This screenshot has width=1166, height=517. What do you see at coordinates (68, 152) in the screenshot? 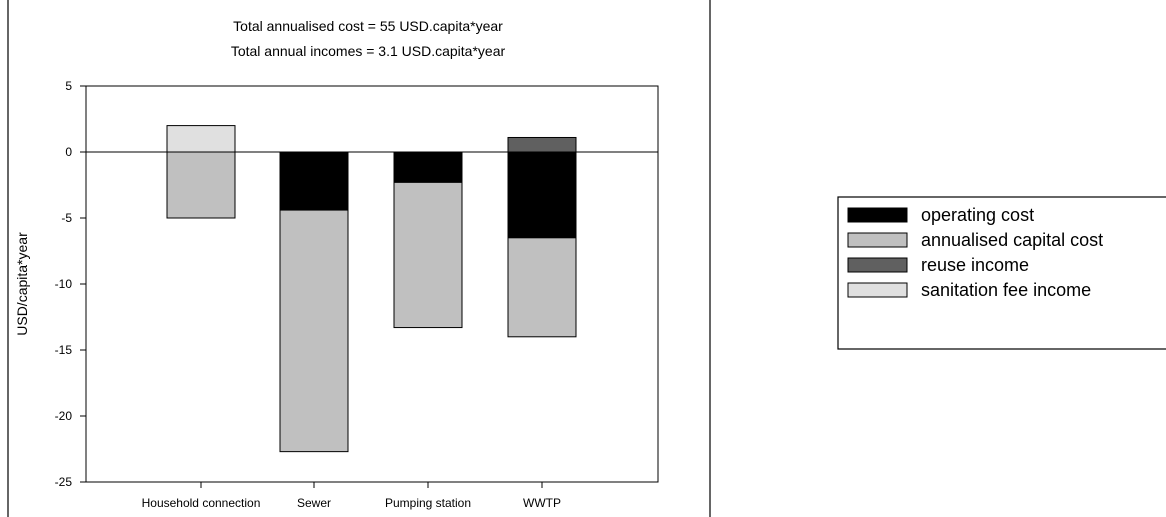
I see `y-tick-label: 0` at bounding box center [68, 152].